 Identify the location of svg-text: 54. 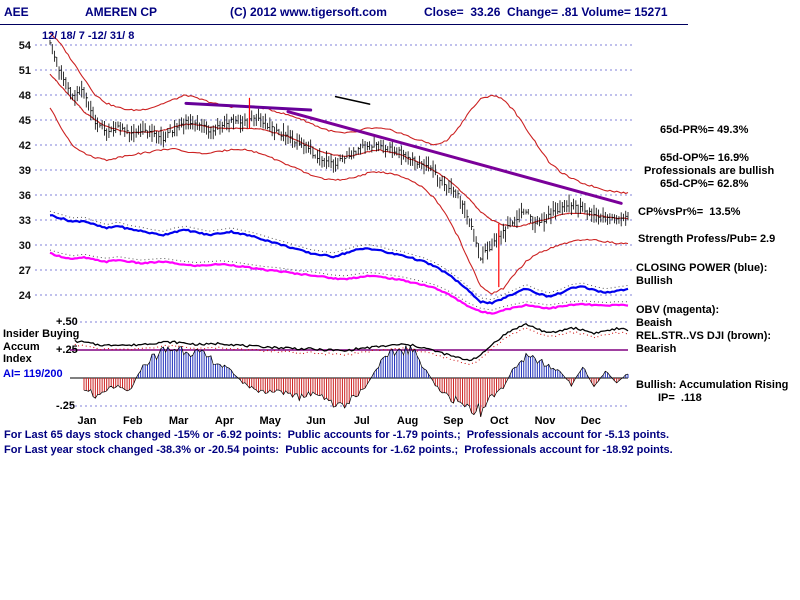
(25, 46).